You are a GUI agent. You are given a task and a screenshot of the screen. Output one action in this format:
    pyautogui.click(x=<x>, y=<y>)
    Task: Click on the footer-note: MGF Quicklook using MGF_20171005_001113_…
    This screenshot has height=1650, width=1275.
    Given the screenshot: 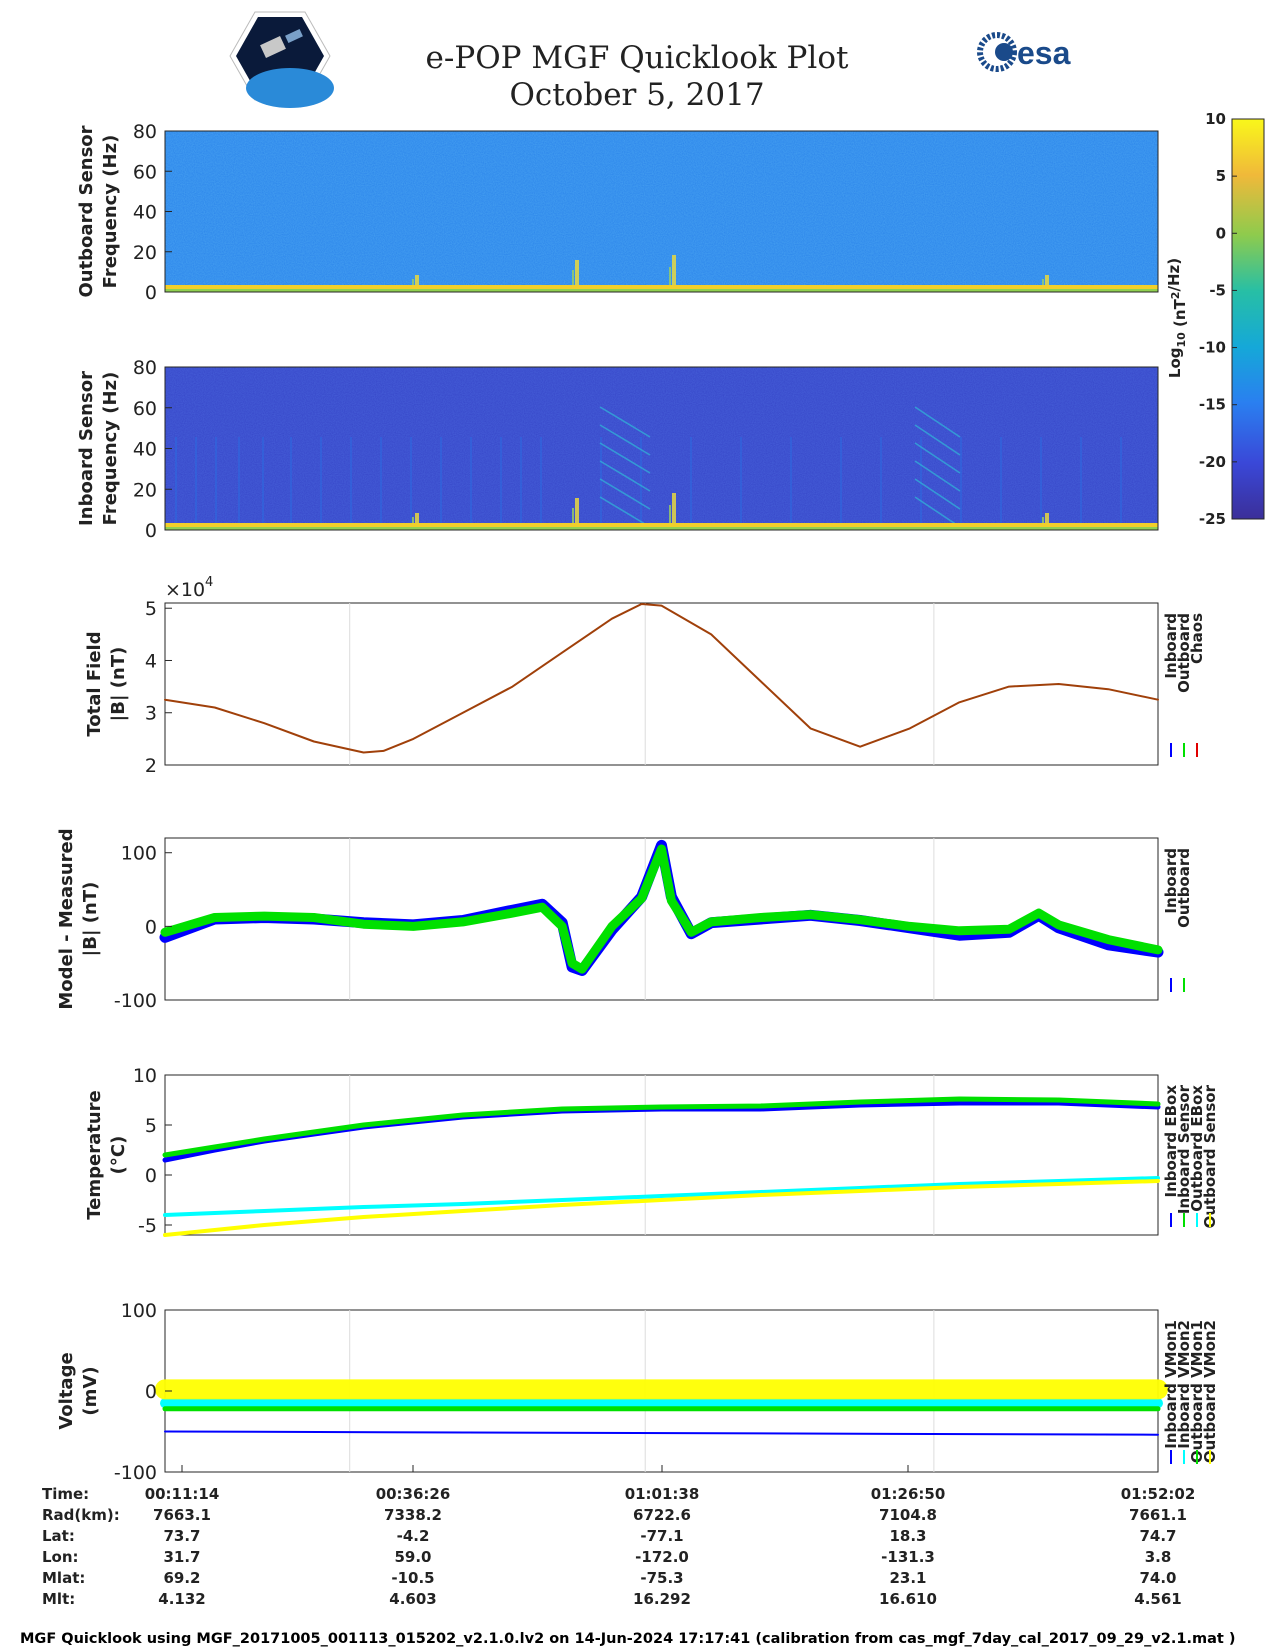 What is the action you would take?
    pyautogui.click(x=628, y=1639)
    